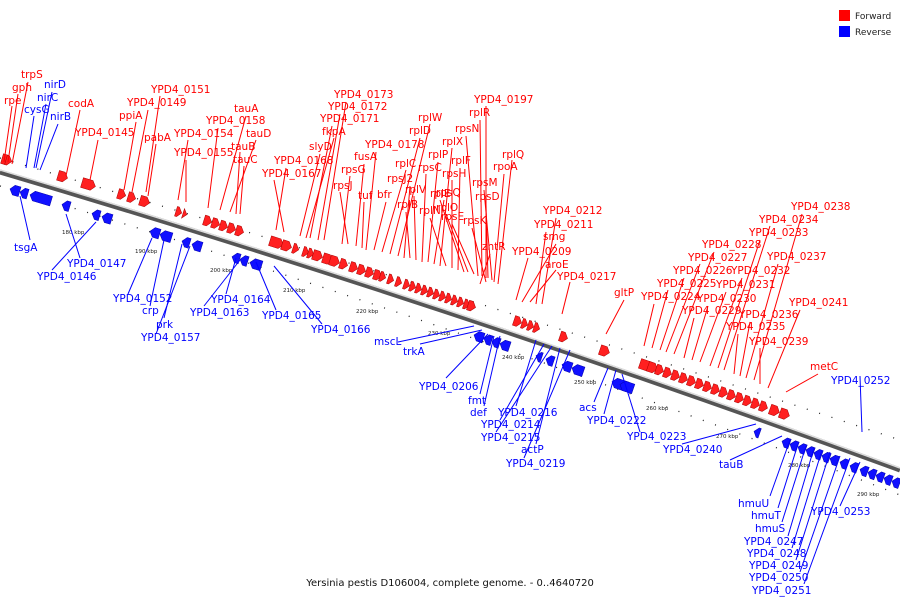  Describe the element at coordinates (430, 118) in the screenshot. I see `gene-label-forward: rplW` at that location.